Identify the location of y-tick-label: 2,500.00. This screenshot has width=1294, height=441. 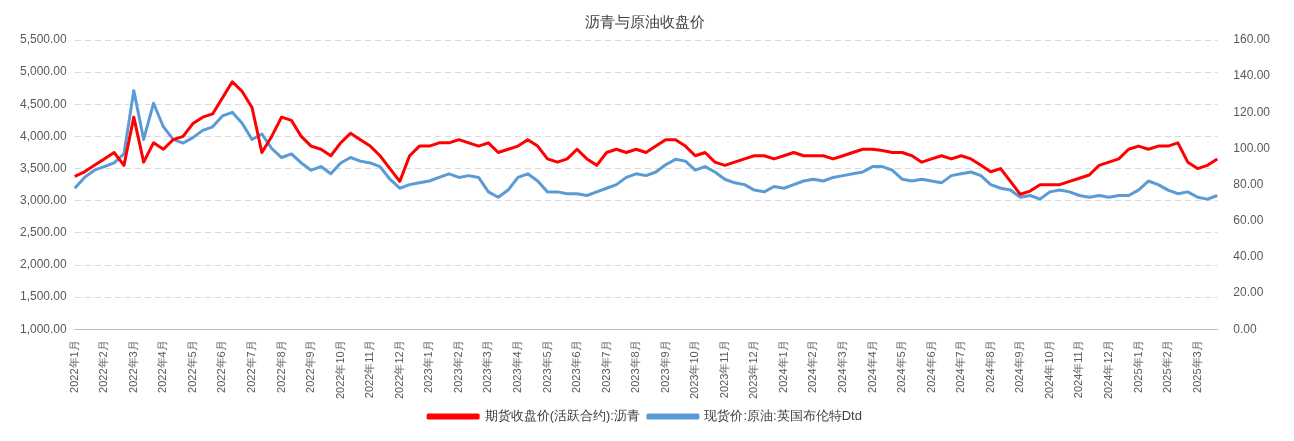
(43, 232).